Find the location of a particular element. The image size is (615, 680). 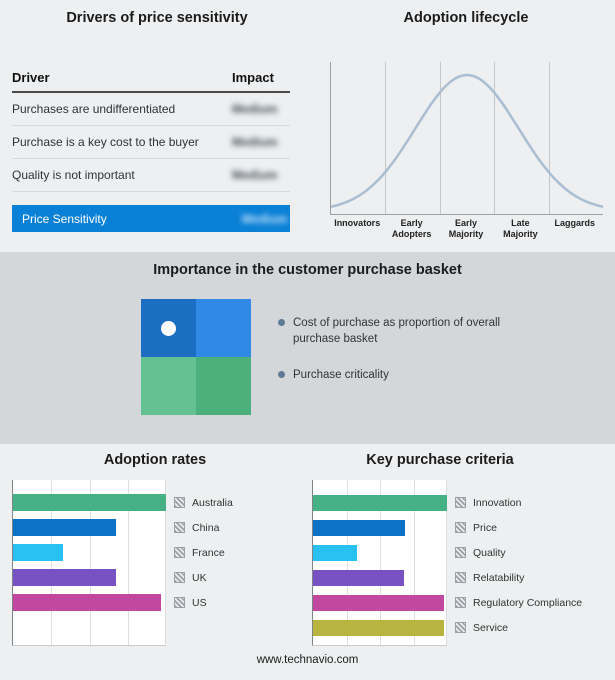

bar-france is located at coordinates (38, 552).